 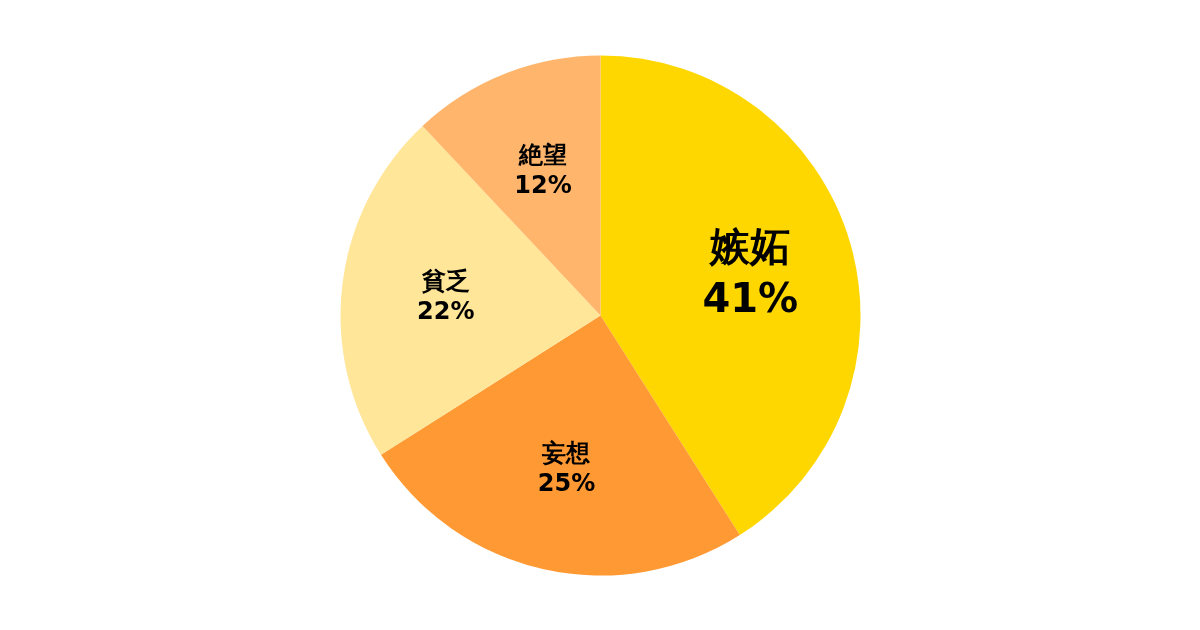 What do you see at coordinates (445, 280) in the screenshot?
I see `slice-label: 貧乏` at bounding box center [445, 280].